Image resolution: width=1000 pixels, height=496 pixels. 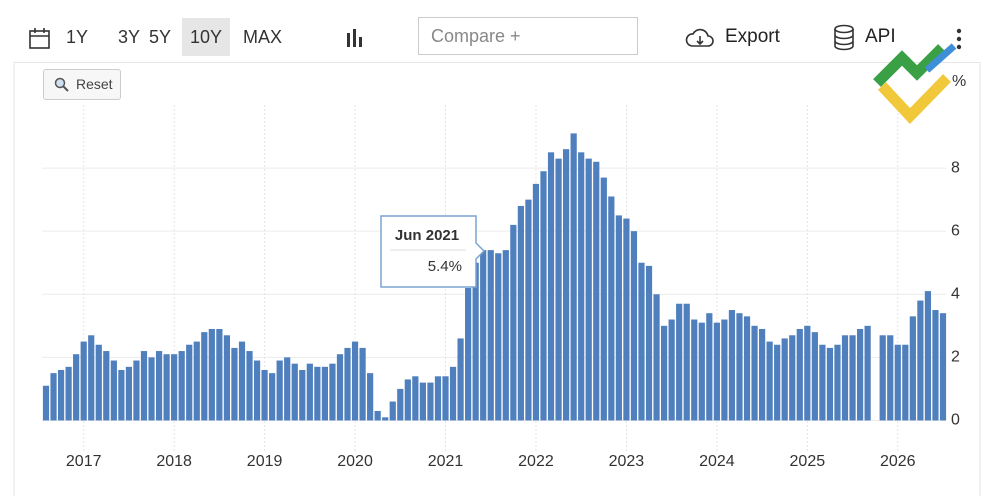 I want to click on y-tick-label: 4, so click(x=955, y=293).